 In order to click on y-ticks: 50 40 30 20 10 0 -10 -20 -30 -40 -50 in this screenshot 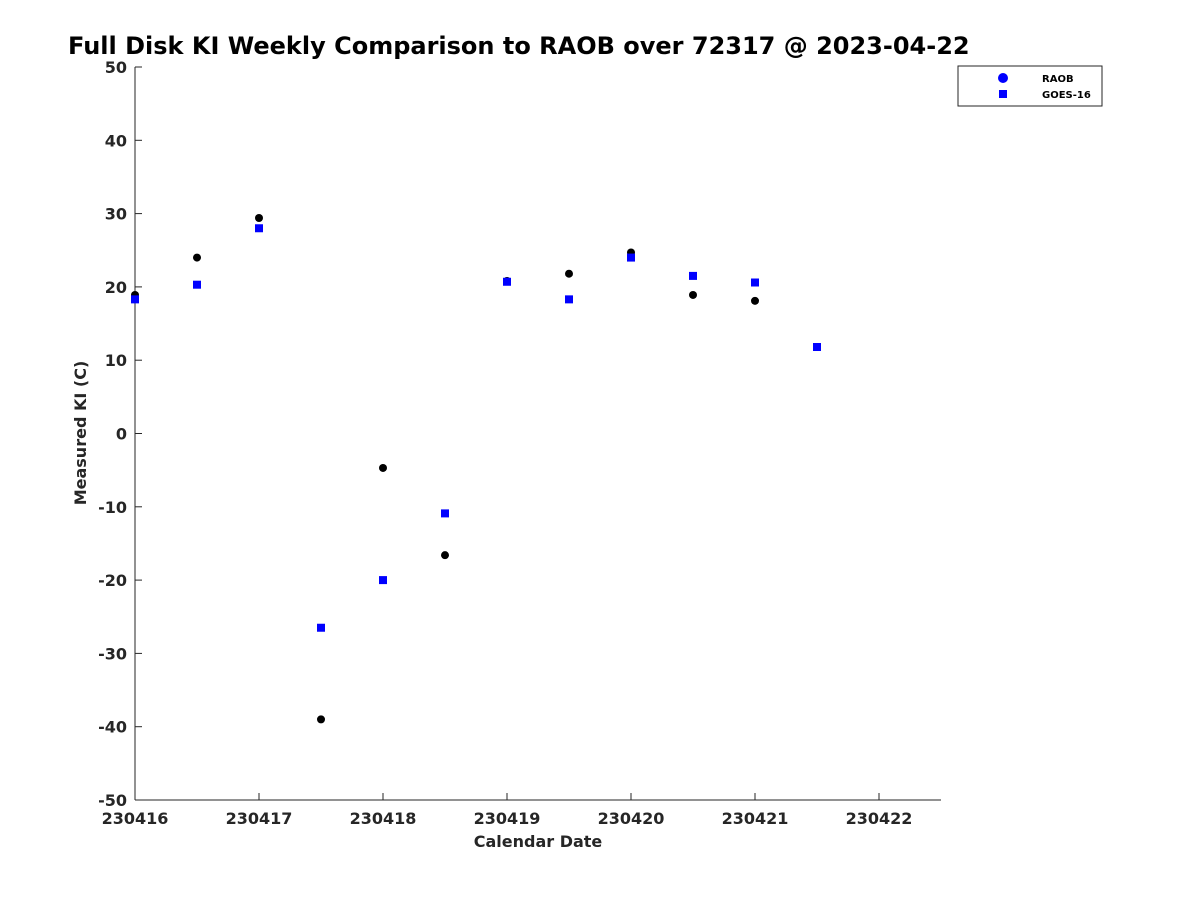, I will do `click(120, 434)`.